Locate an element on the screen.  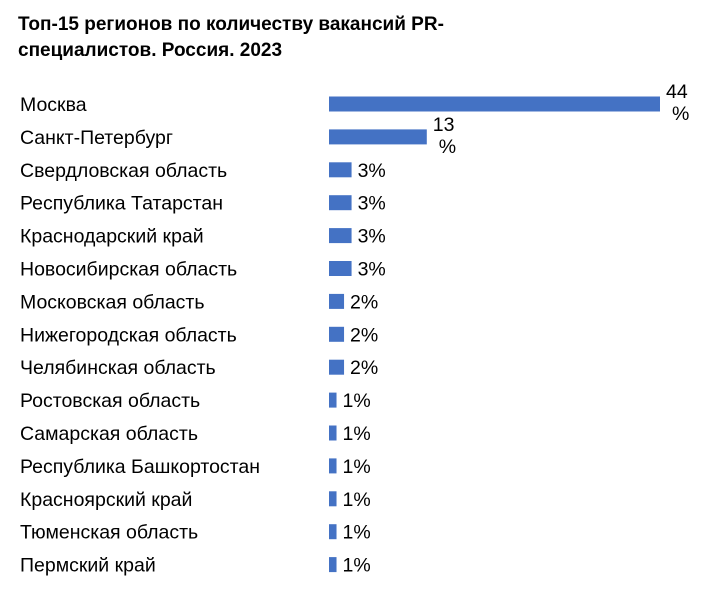
value-label: 44% is located at coordinates (677, 103).